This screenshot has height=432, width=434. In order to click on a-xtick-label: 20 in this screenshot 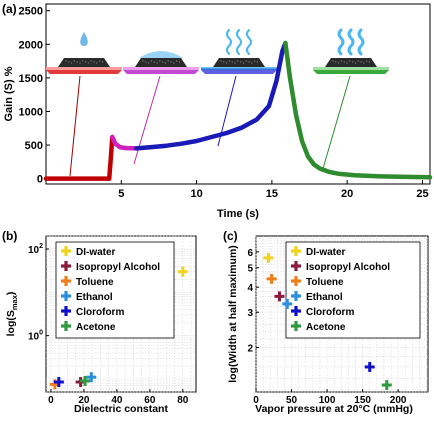, I will do `click(347, 194)`.